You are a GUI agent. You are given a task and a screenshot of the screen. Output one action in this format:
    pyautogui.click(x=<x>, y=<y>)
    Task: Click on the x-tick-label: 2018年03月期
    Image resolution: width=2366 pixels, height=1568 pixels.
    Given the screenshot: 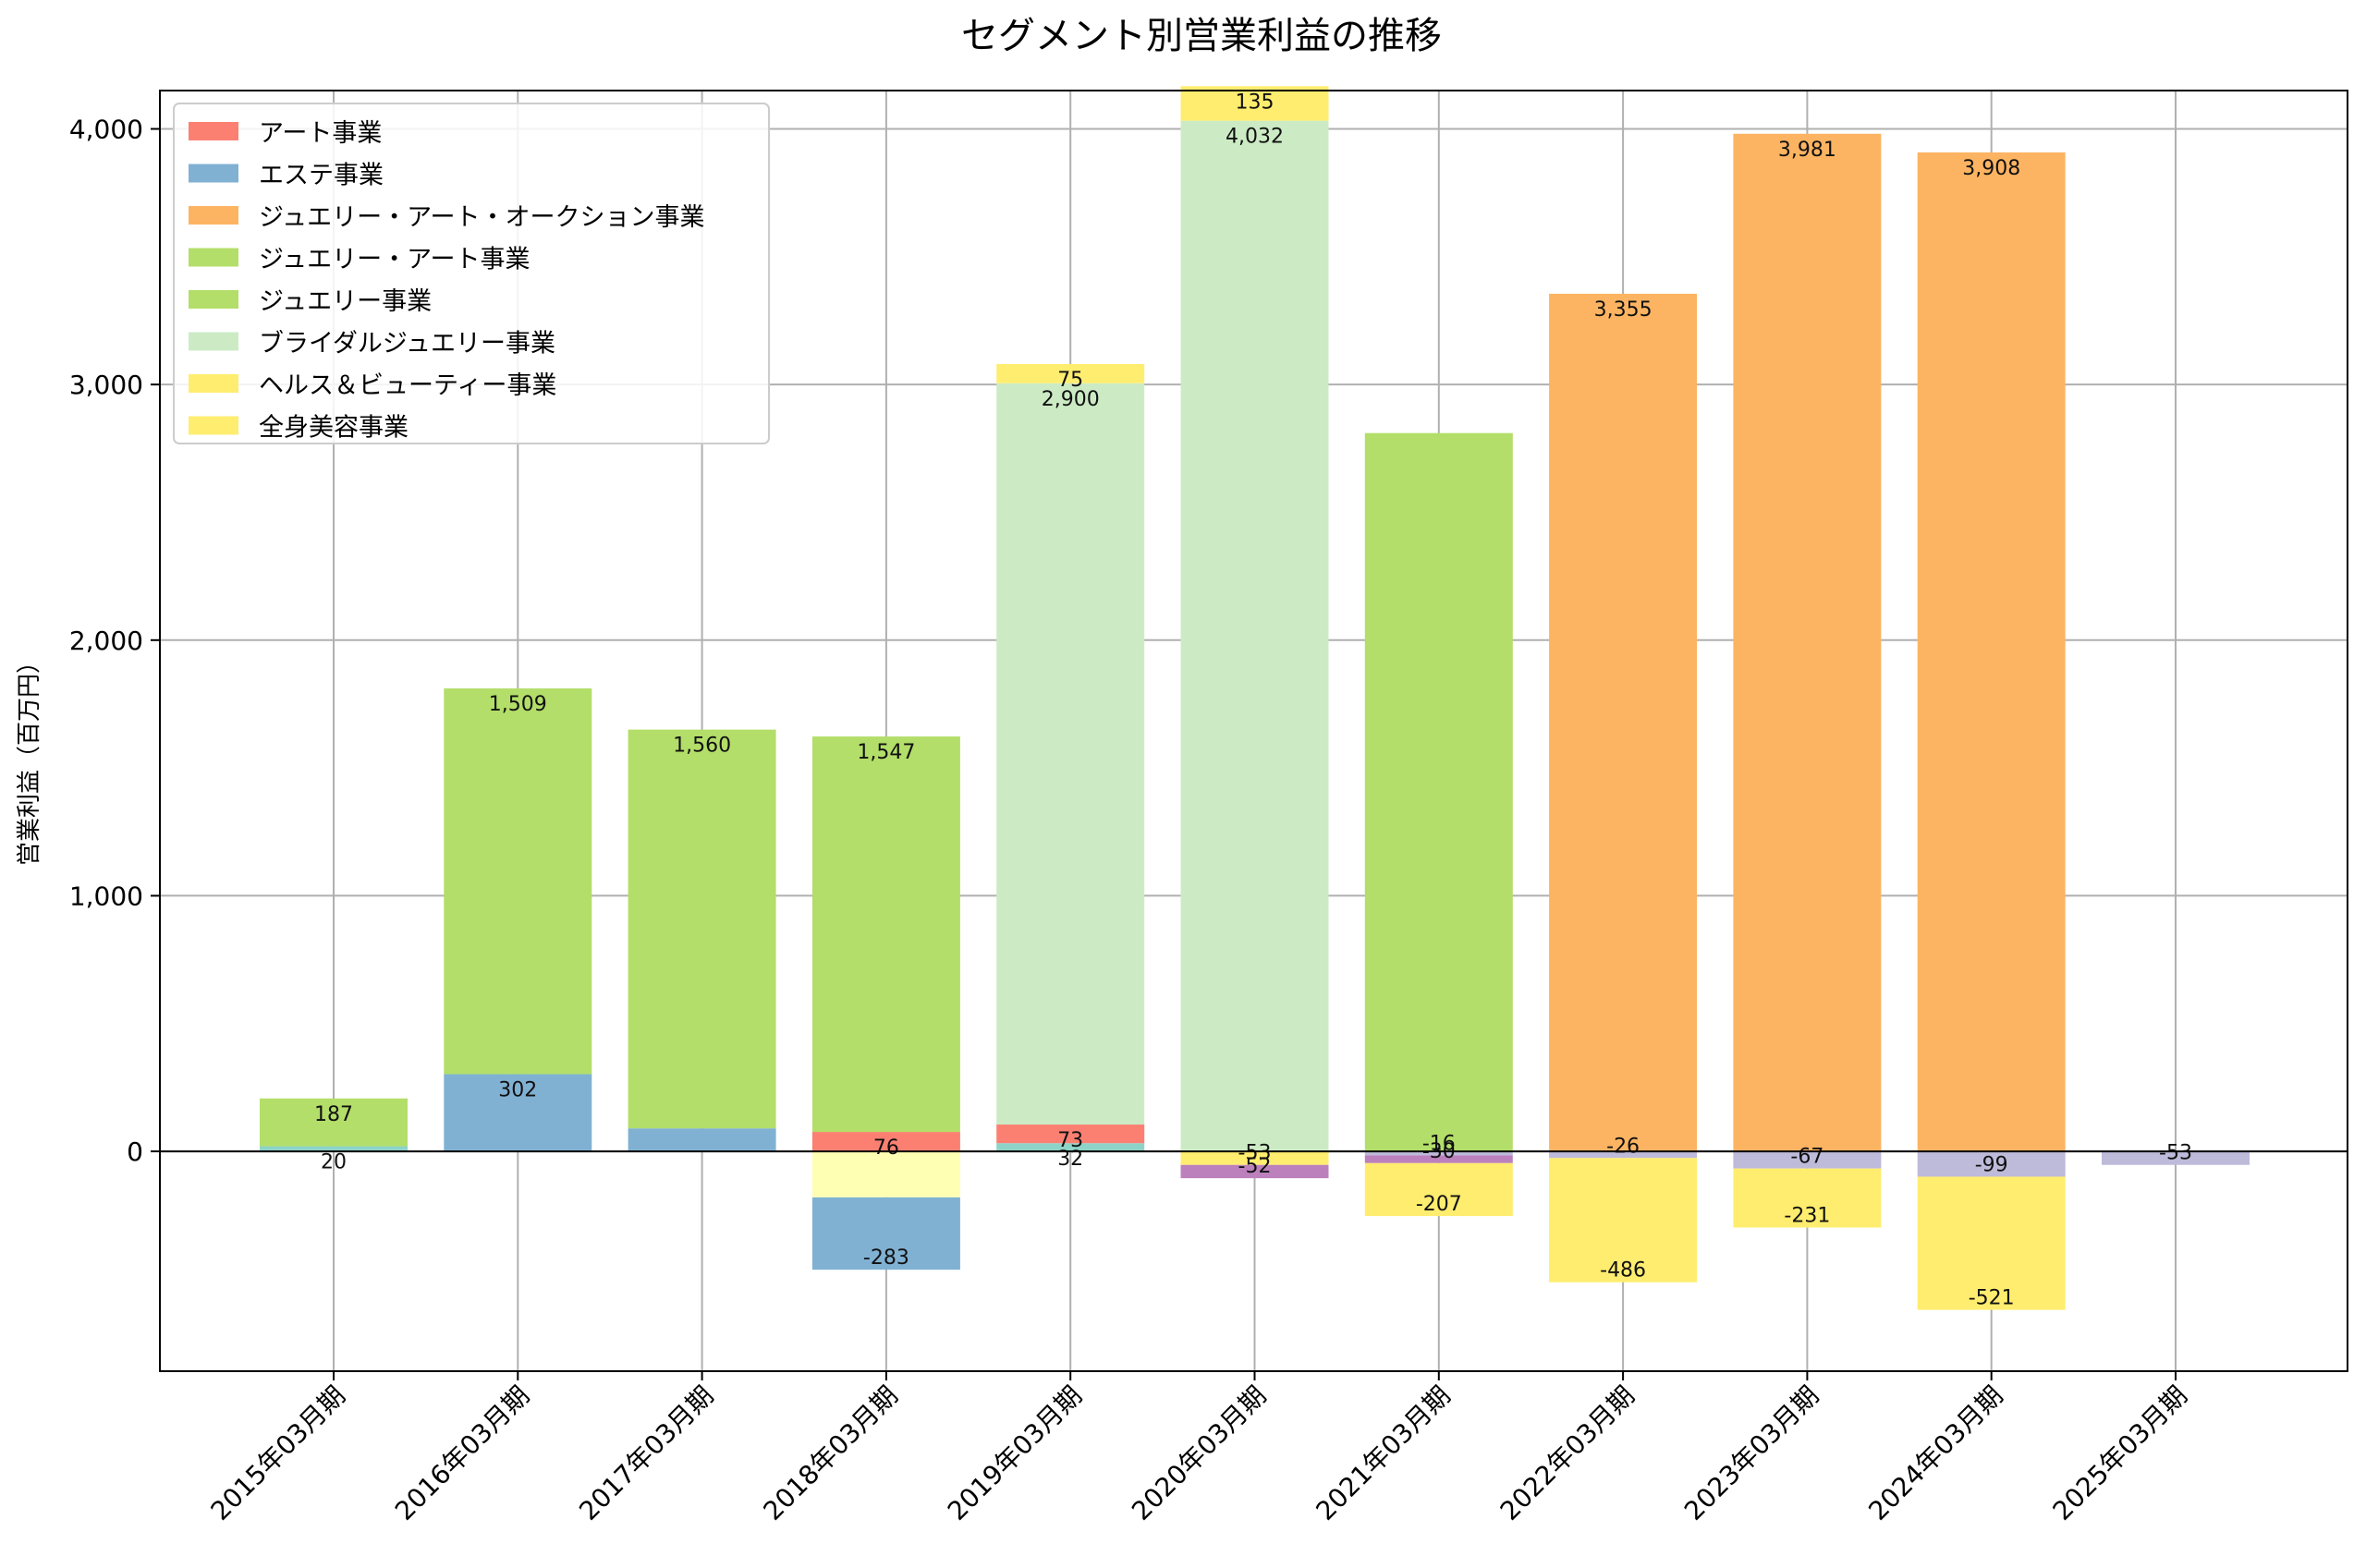 What is the action you would take?
    pyautogui.click(x=831, y=1453)
    